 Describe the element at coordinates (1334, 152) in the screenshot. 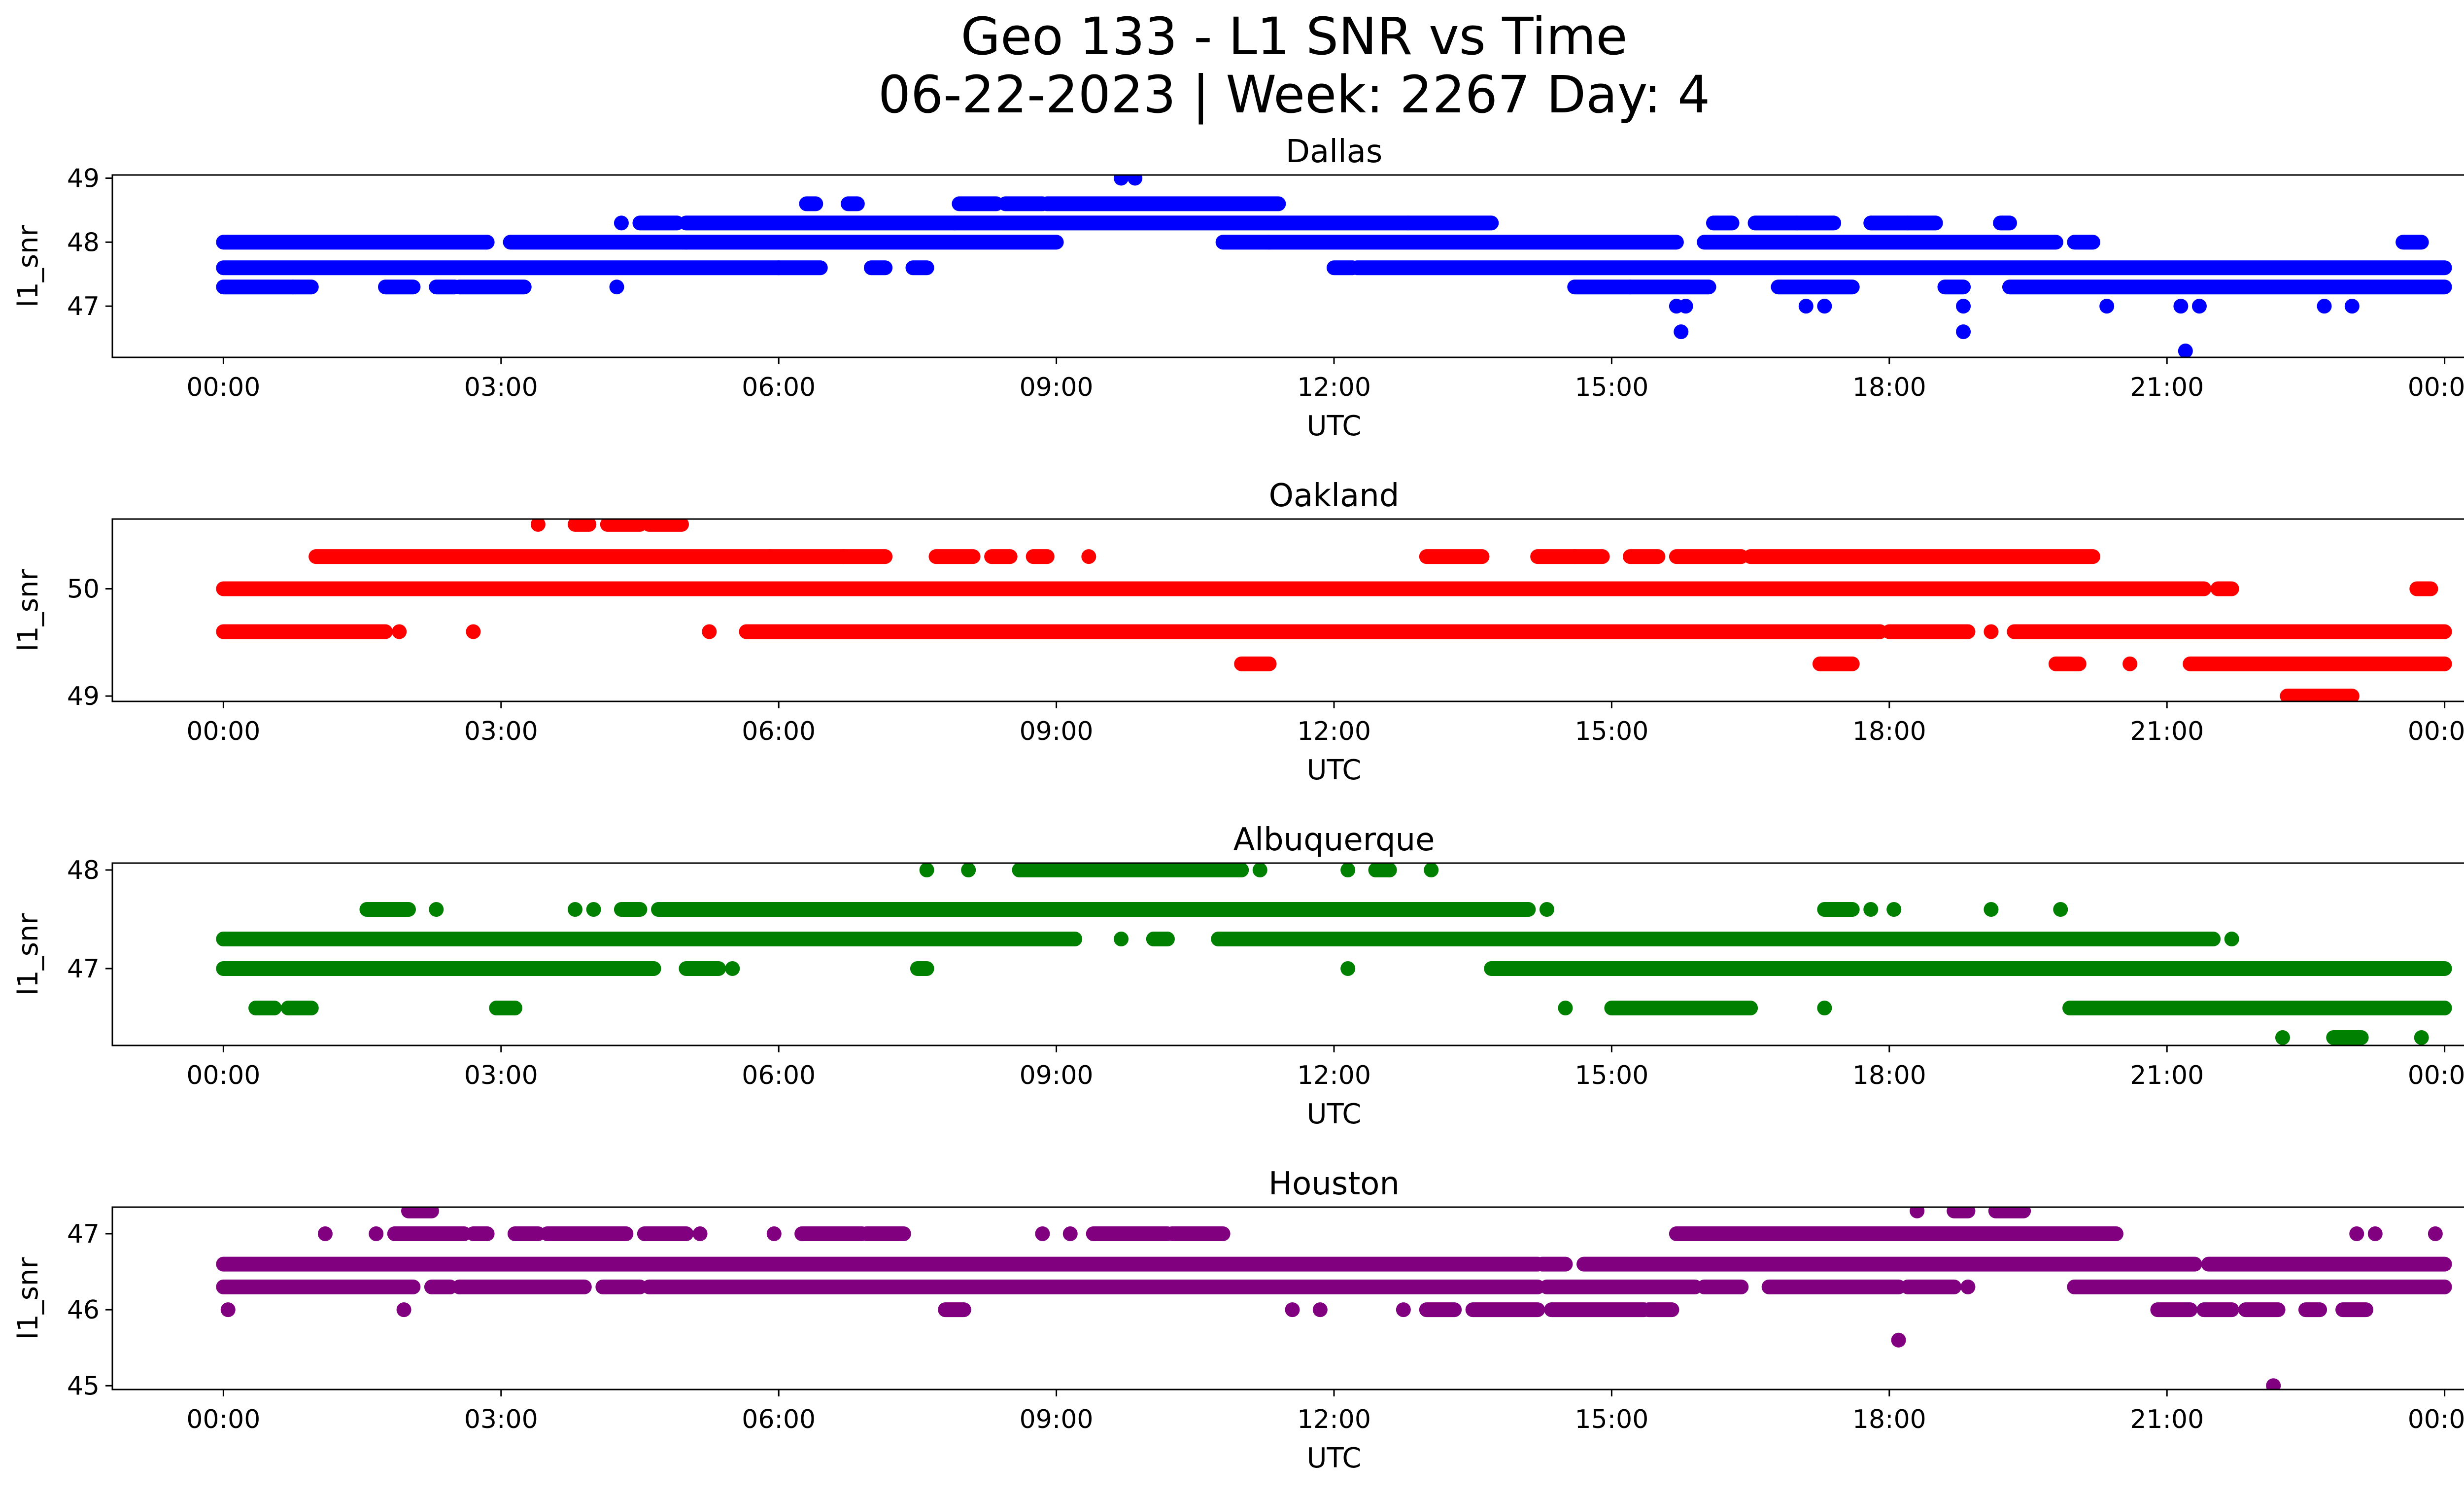

I see `subplot-title: Dallas` at that location.